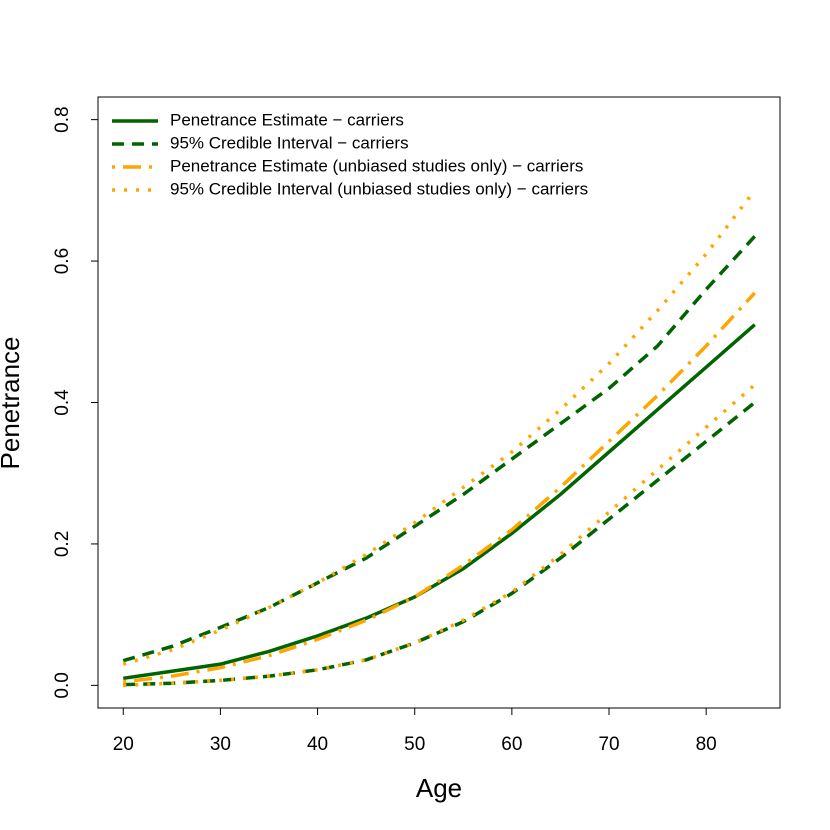  Describe the element at coordinates (289, 142) in the screenshot. I see `legend-label: 95% Credible Interval − carriers` at that location.